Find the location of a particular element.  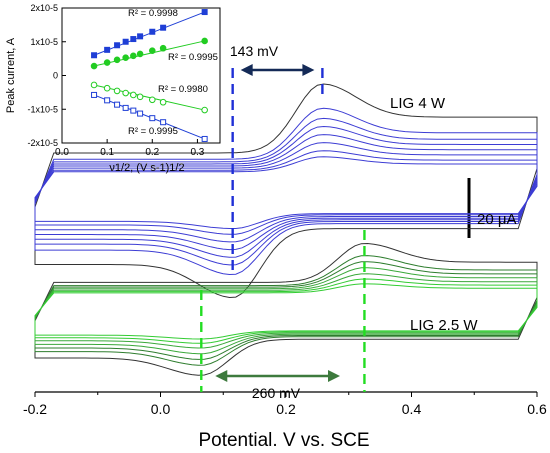

inset-r2-label-2: R² = 0.9995 is located at coordinates (193, 57).